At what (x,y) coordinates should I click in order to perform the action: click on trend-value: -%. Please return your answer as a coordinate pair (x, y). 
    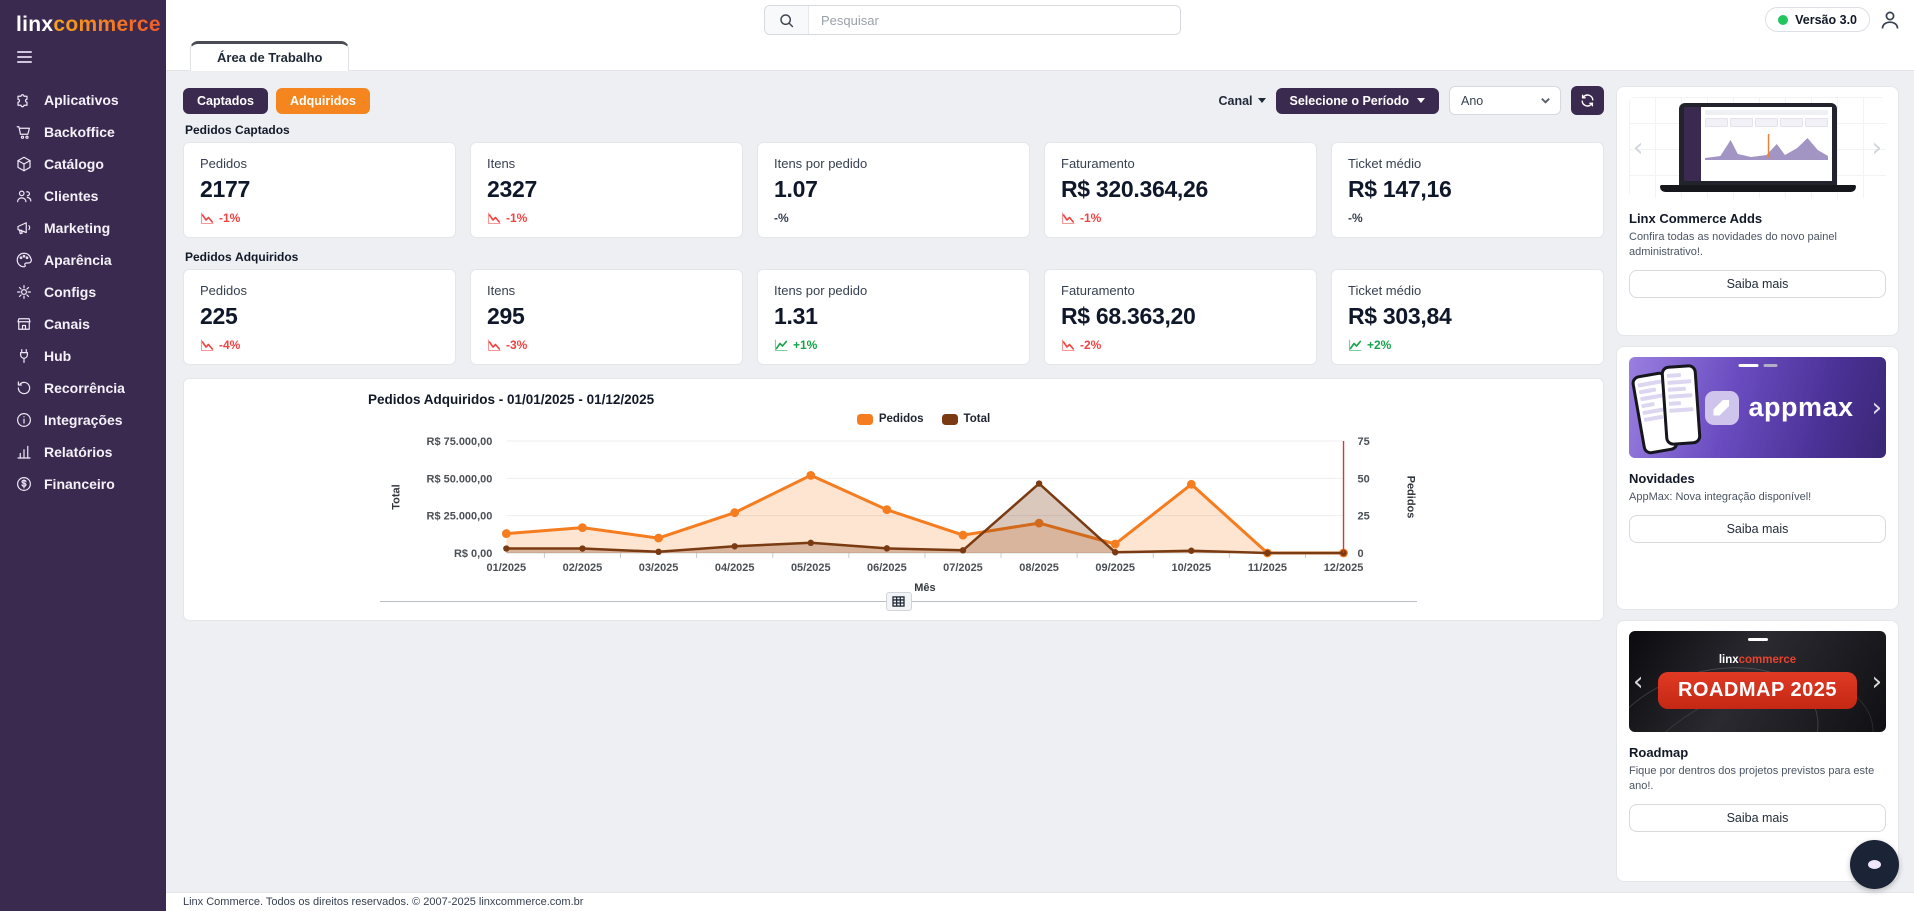
    Looking at the image, I should click on (781, 218).